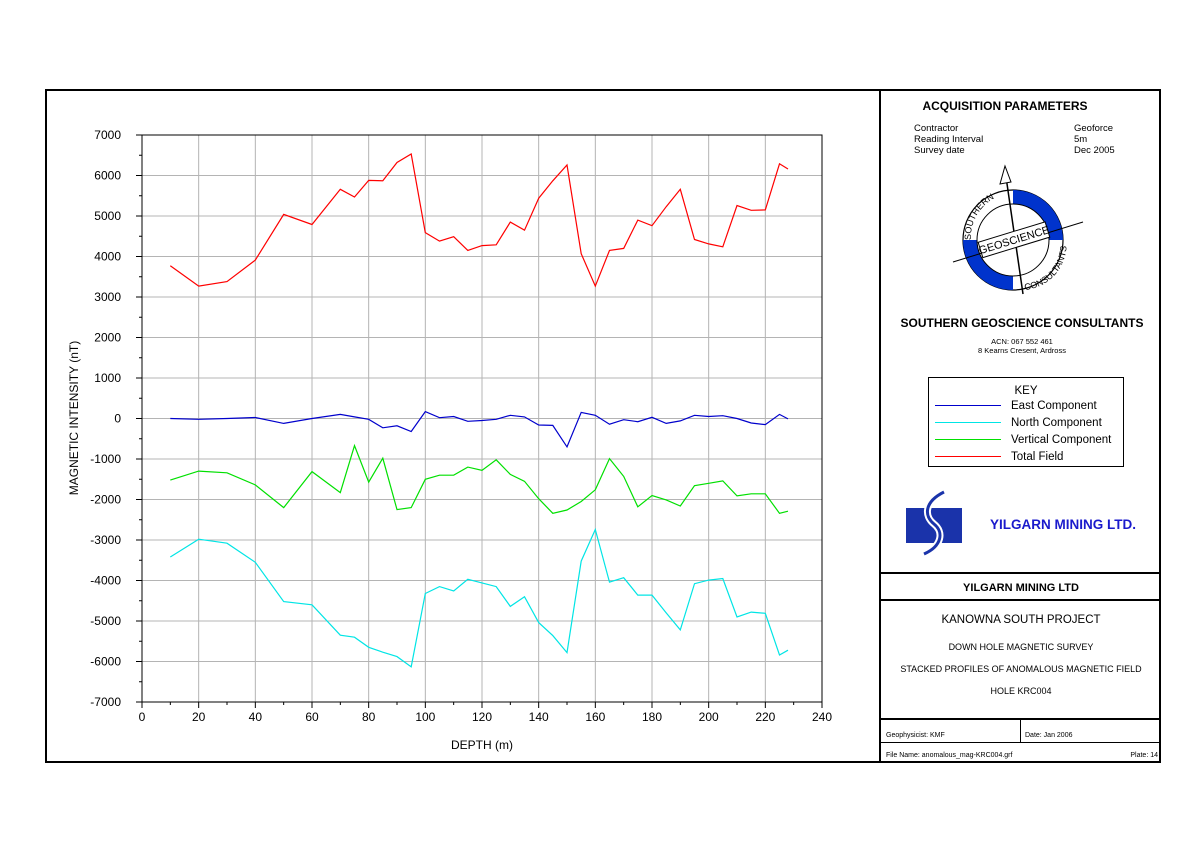  Describe the element at coordinates (1022, 350) in the screenshot. I see `company-address: 8 Kearns Cresent, Ardross` at that location.